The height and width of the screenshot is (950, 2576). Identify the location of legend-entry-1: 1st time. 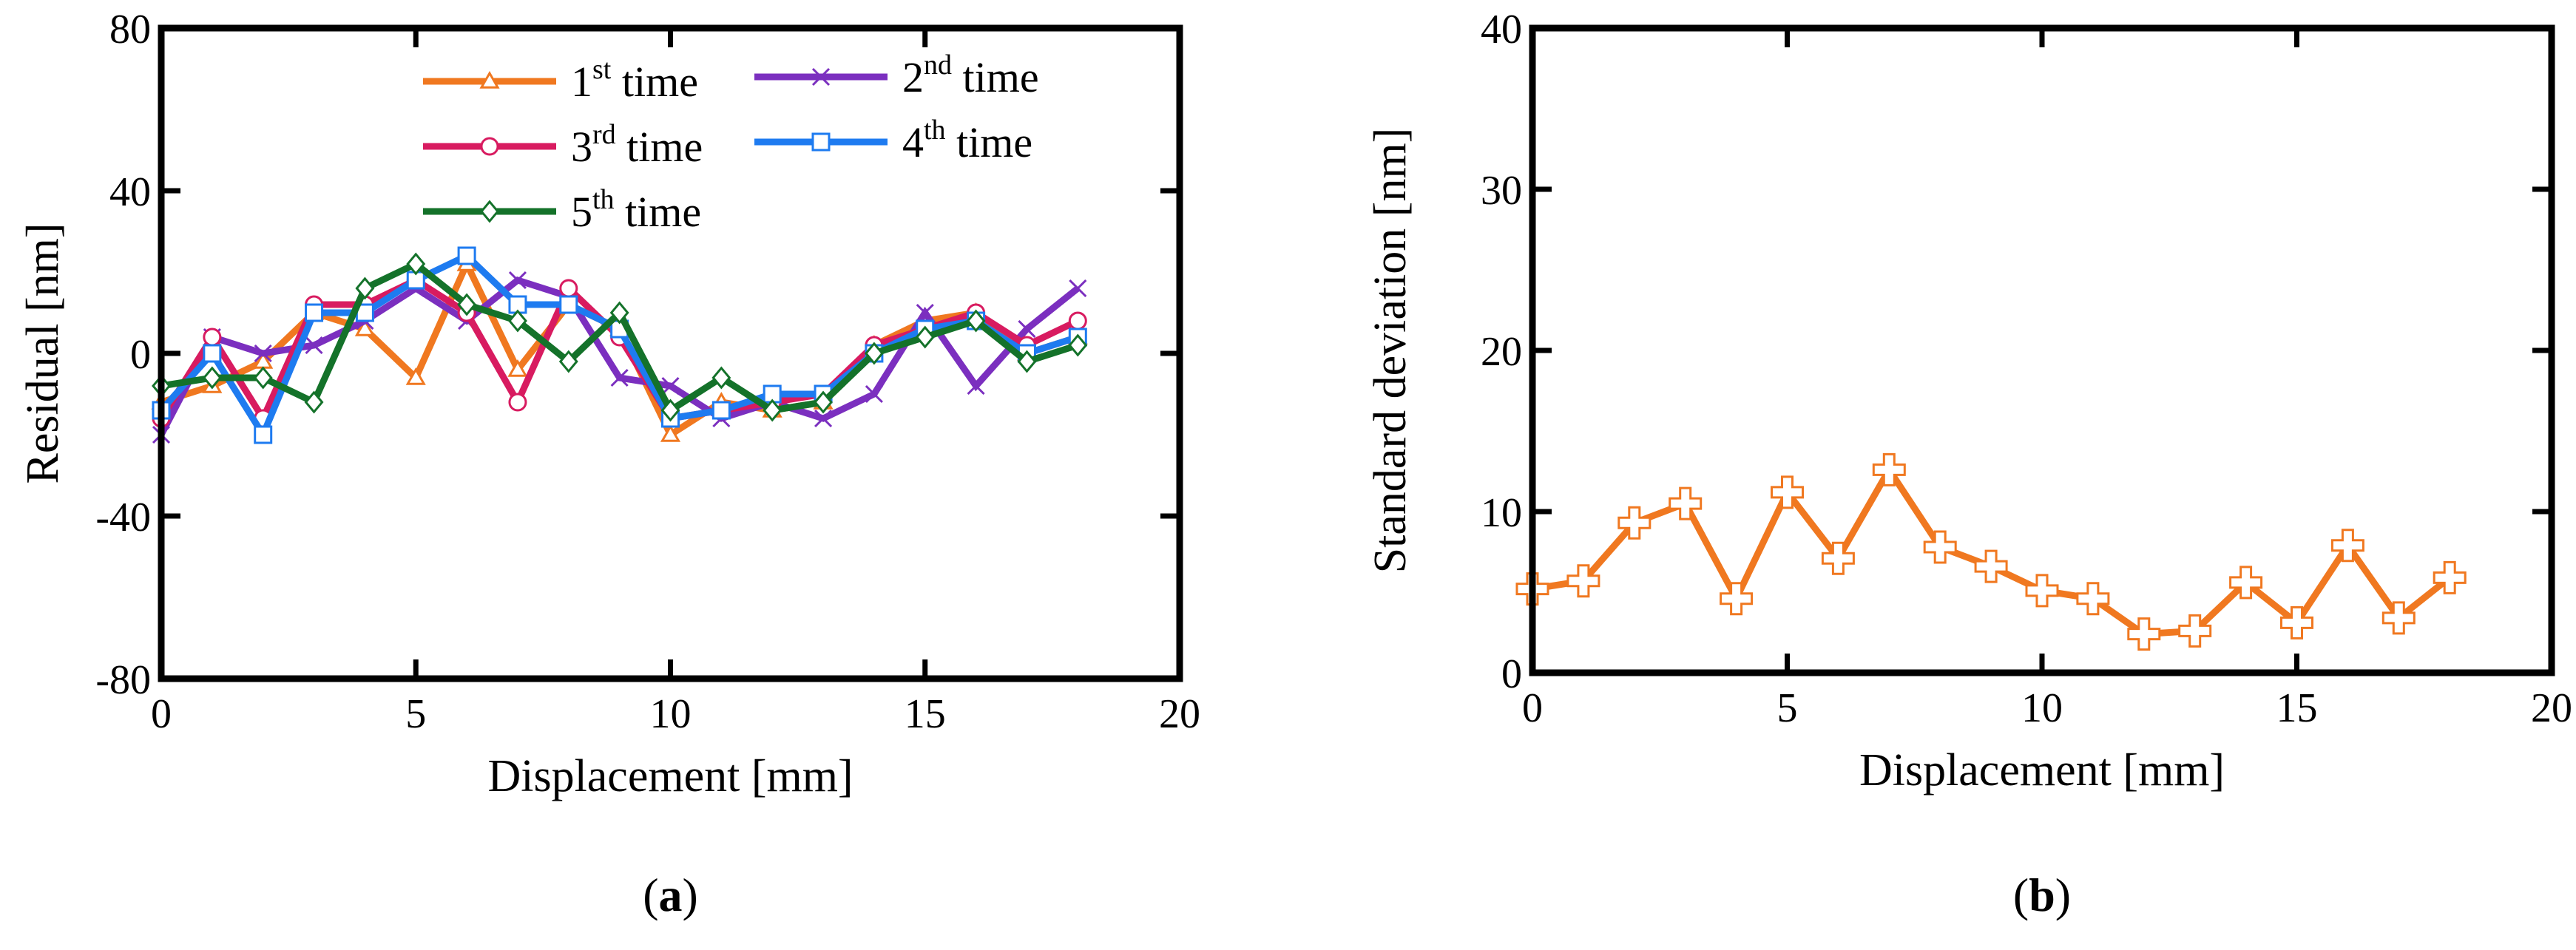
(560, 80).